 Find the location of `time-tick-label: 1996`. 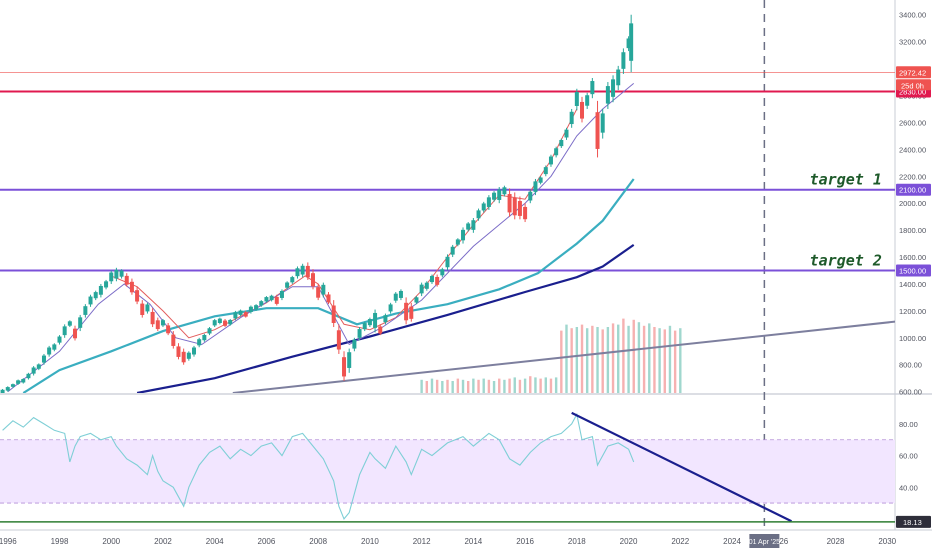

time-tick-label: 1996 is located at coordinates (8, 541).